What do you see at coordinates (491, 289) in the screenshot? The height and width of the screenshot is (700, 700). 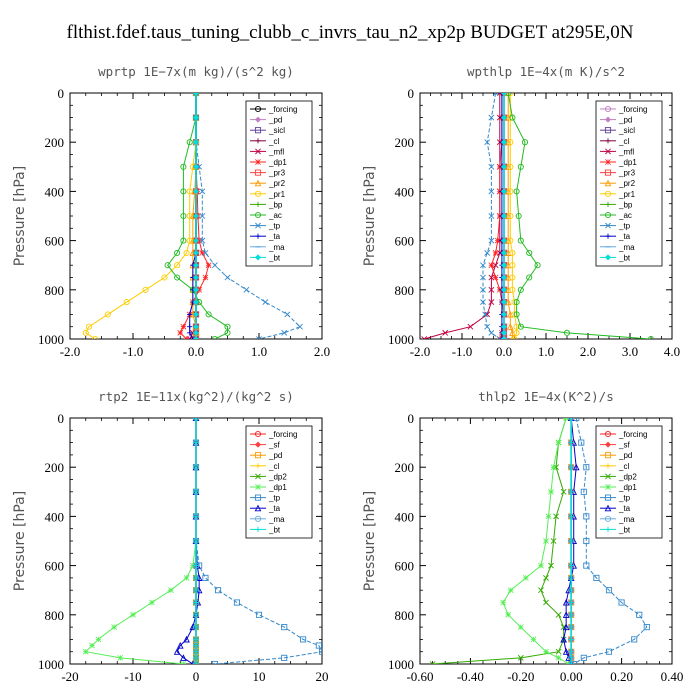 I see `series-point-mfl` at bounding box center [491, 289].